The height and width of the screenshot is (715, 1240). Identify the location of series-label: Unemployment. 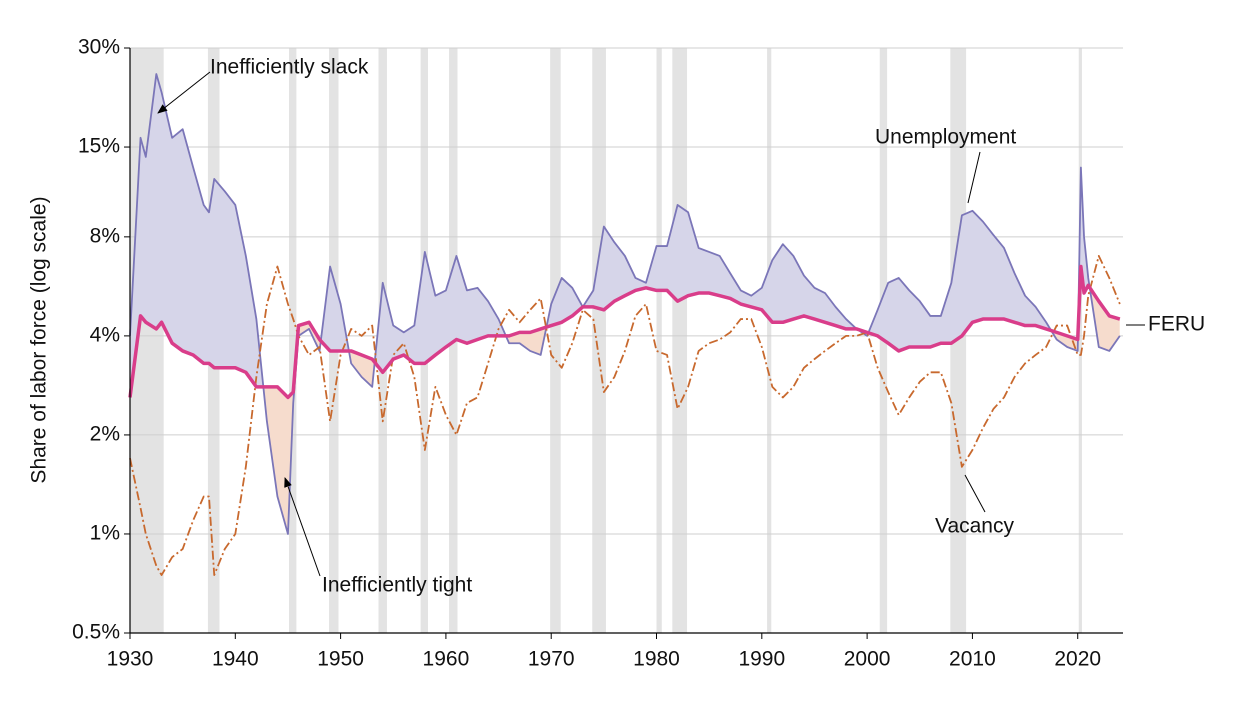
(945, 137).